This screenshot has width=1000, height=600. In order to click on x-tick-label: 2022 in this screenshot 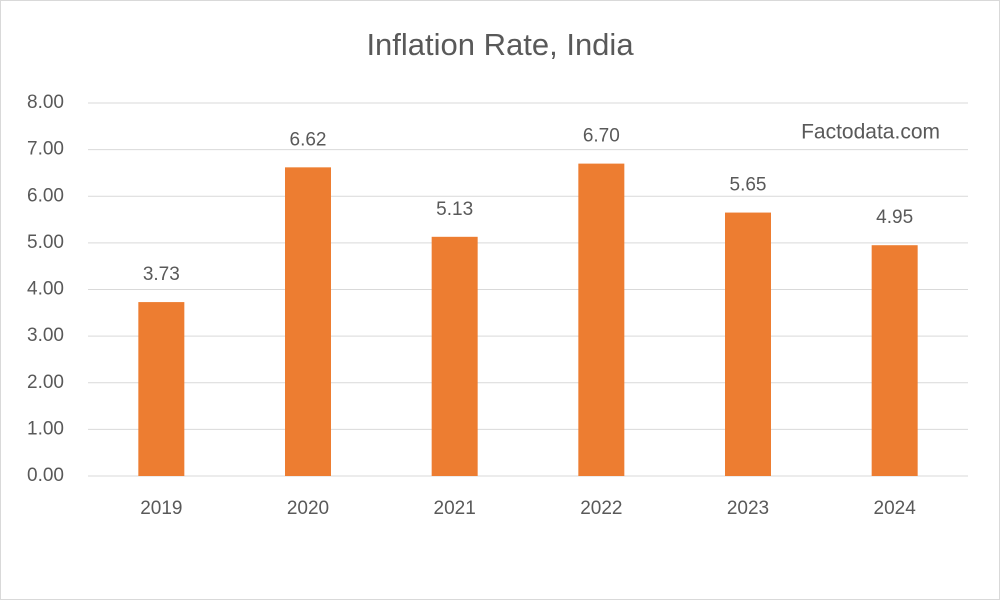, I will do `click(601, 508)`.